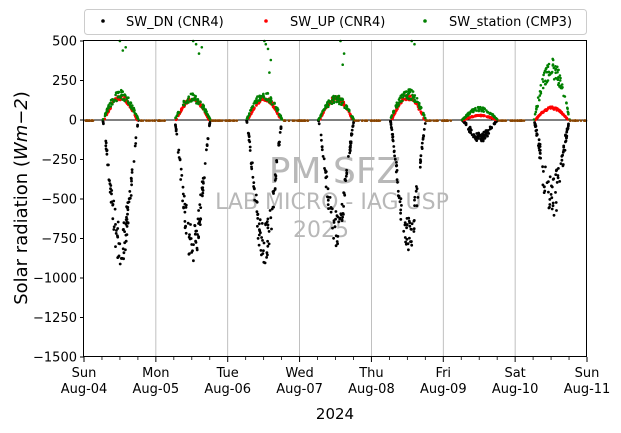 The image size is (621, 433). I want to click on x-tick-label-date-1: Aug-05, so click(156, 389).